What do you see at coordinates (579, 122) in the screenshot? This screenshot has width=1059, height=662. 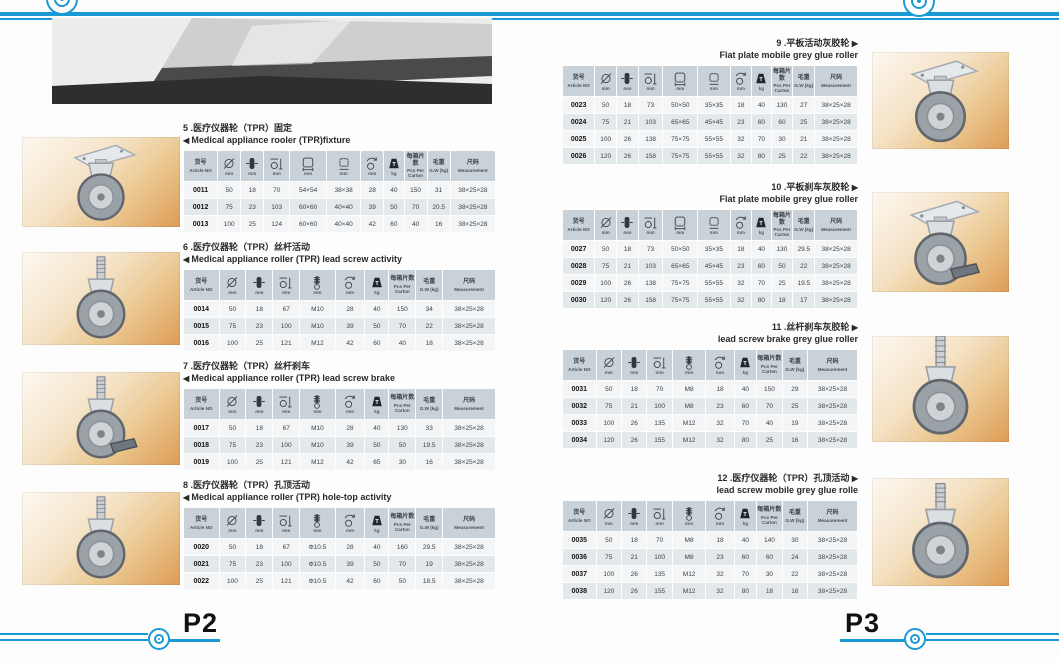 I see `article-no-cell: 0024` at bounding box center [579, 122].